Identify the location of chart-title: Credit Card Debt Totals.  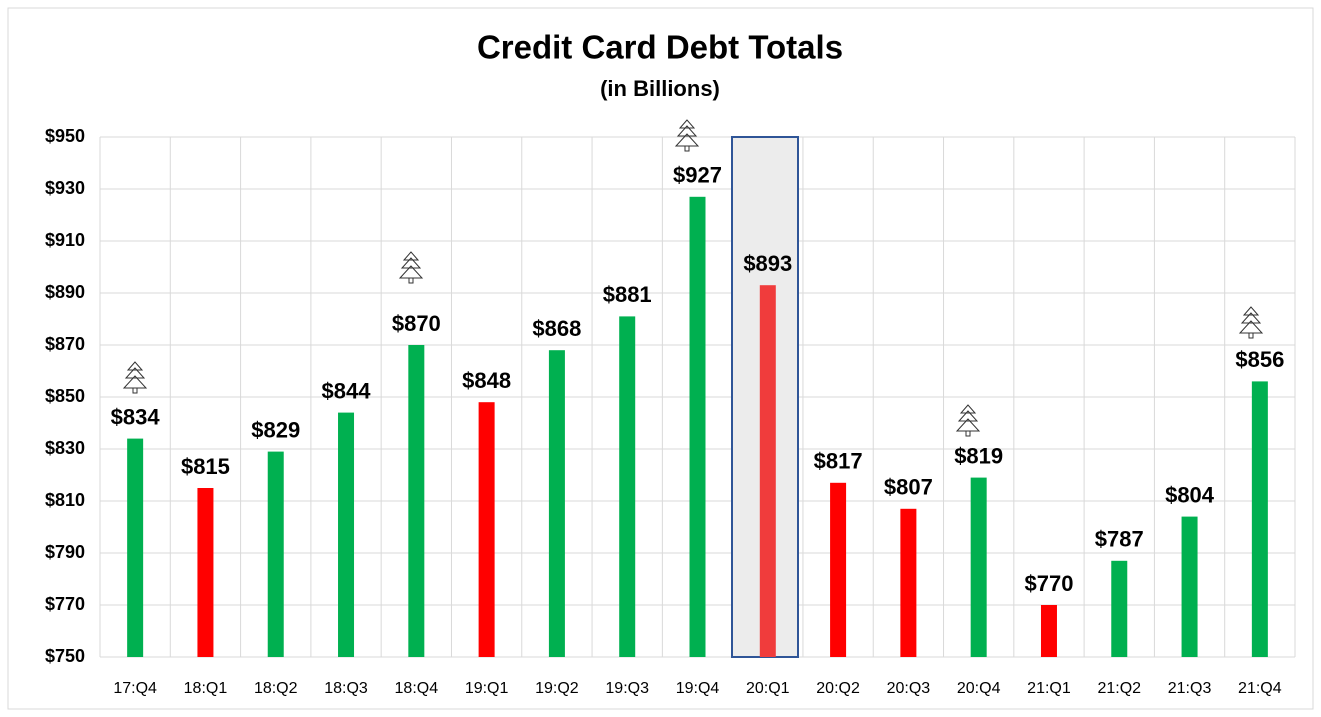
(660, 47).